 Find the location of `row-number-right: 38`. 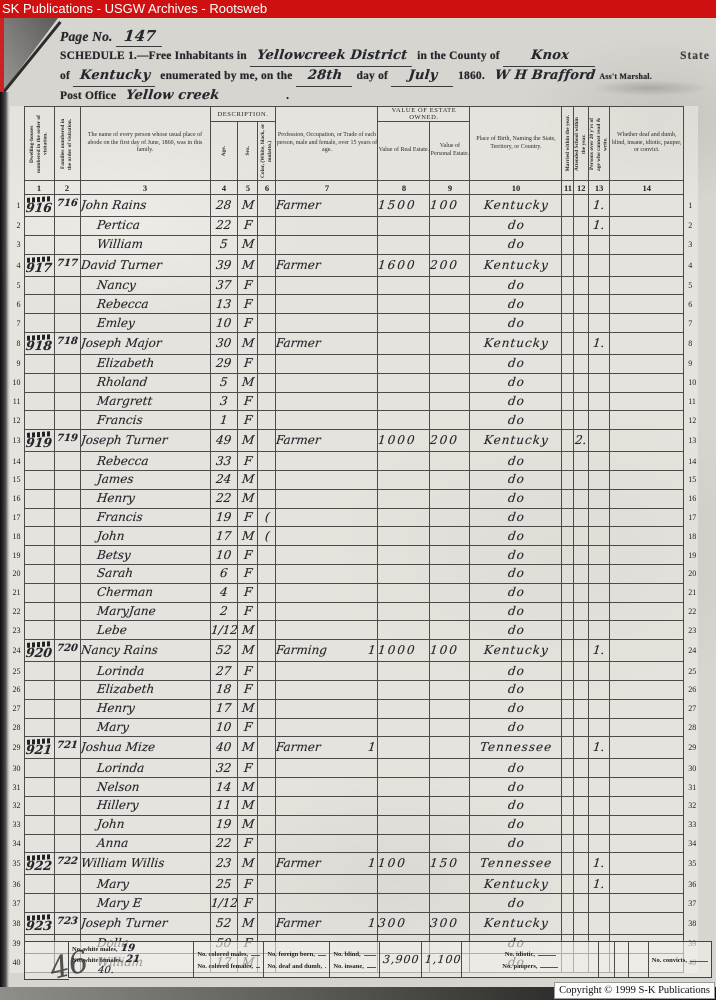

row-number-right: 38 is located at coordinates (692, 923).